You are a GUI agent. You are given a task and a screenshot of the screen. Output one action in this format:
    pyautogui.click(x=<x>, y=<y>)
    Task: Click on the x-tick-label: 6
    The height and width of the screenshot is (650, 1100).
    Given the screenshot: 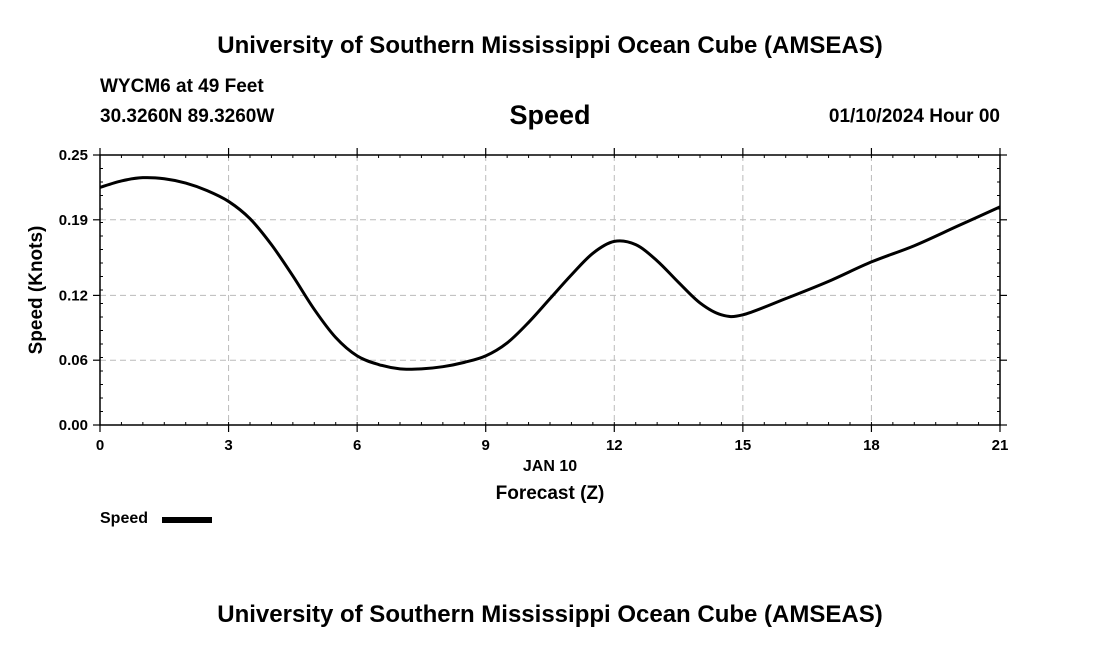 What is the action you would take?
    pyautogui.click(x=357, y=445)
    